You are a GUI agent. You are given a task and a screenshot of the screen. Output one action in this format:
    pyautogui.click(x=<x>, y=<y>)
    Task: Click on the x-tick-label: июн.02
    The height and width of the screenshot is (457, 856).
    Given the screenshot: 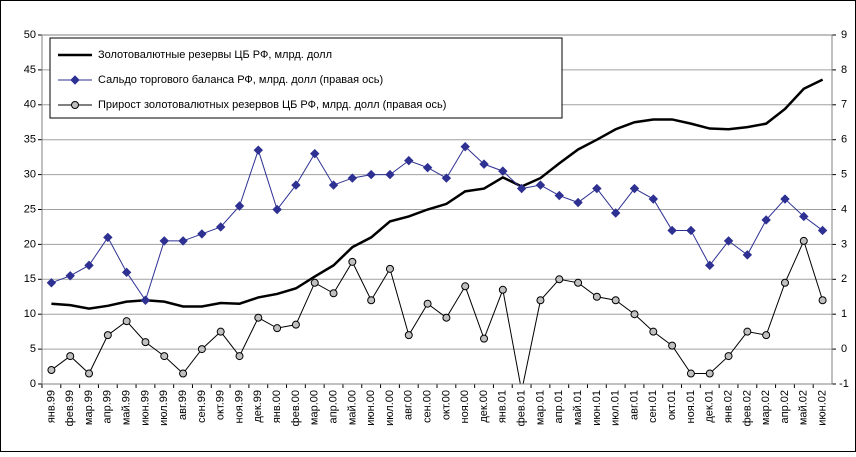 What is the action you would take?
    pyautogui.click(x=823, y=408)
    